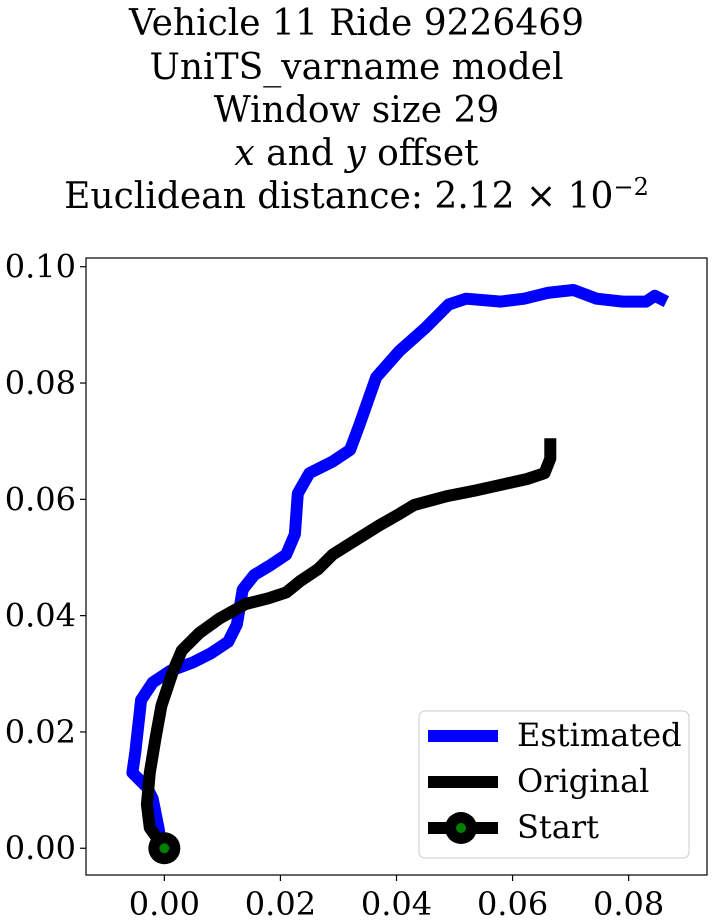  I want to click on title-y-symbol: y, so click(355, 153).